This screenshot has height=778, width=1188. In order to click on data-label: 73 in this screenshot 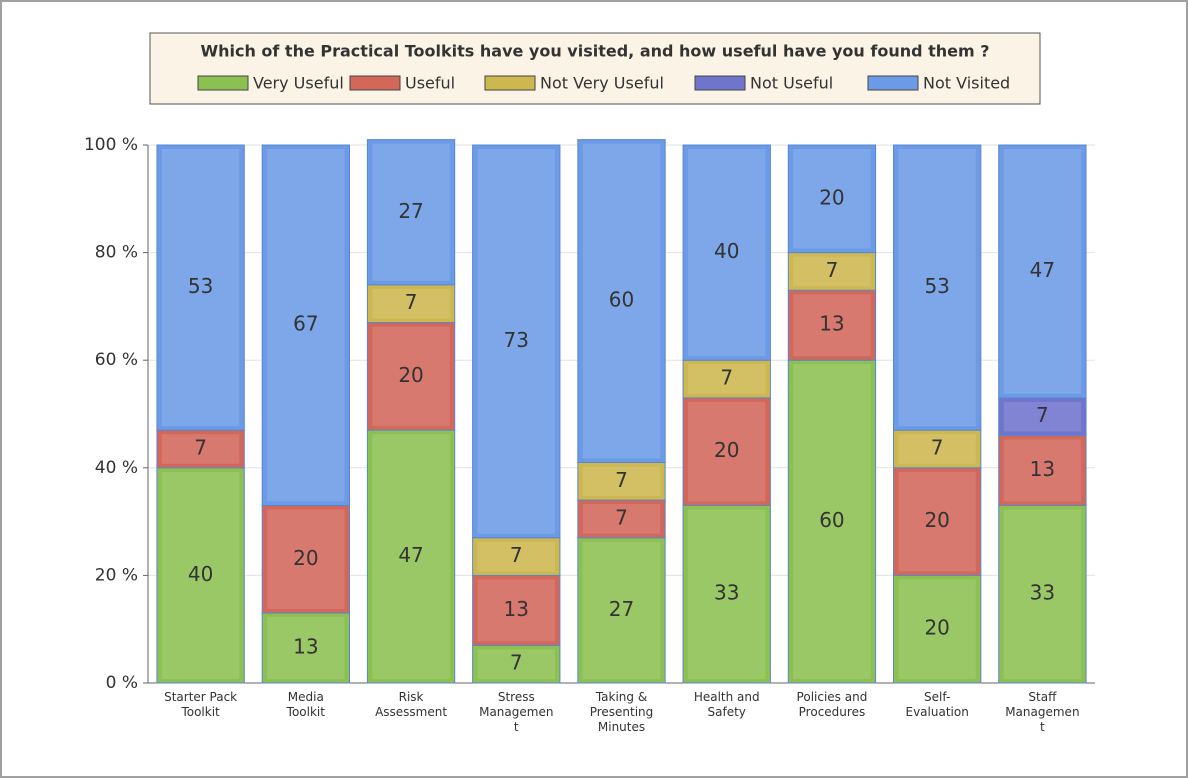, I will do `click(516, 340)`.